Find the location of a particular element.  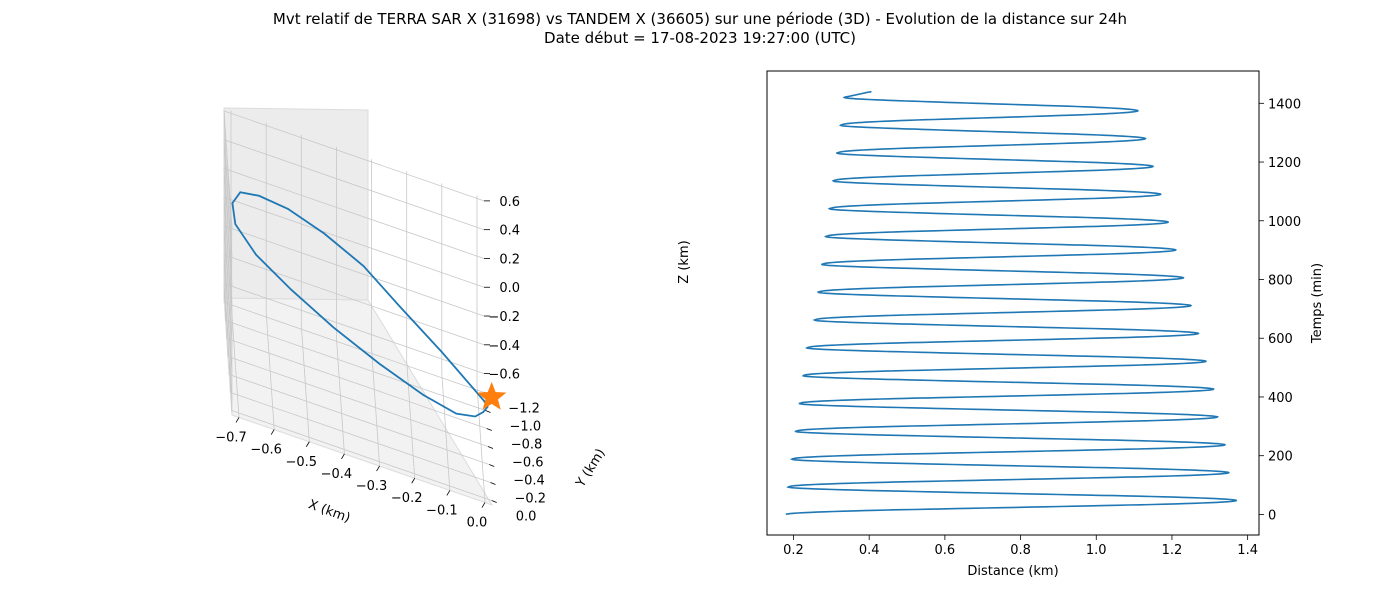

x-tick-label: 0.8 is located at coordinates (1020, 550).